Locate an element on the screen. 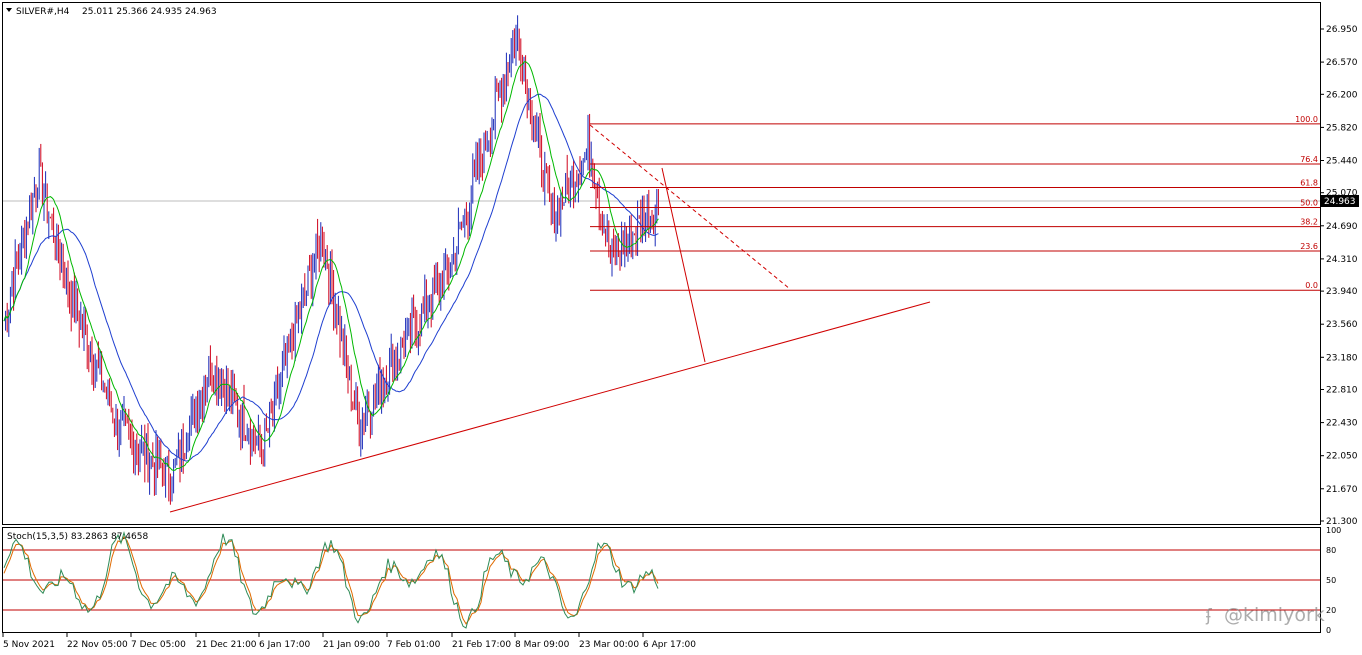  price-tick-label: 26.570 is located at coordinates (1342, 63).